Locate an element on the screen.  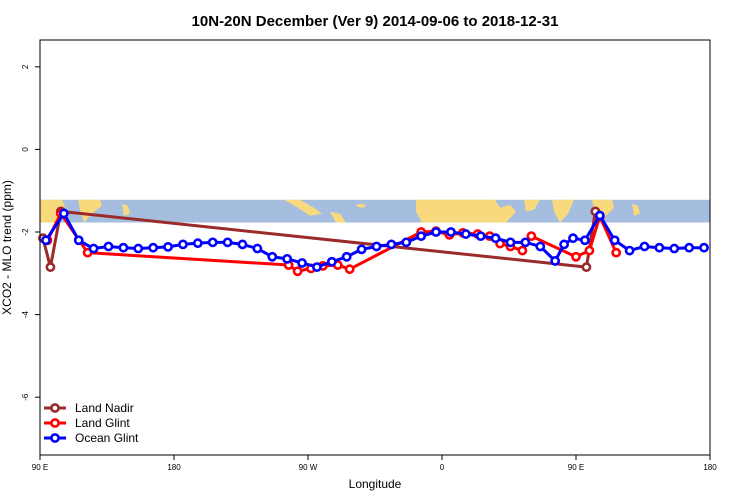
ocean-background is located at coordinates (375, 211).